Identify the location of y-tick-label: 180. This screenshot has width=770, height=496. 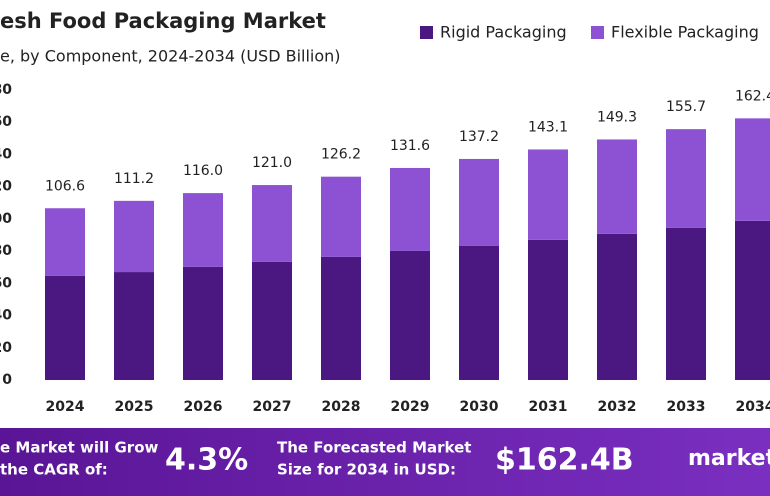
(6, 90).